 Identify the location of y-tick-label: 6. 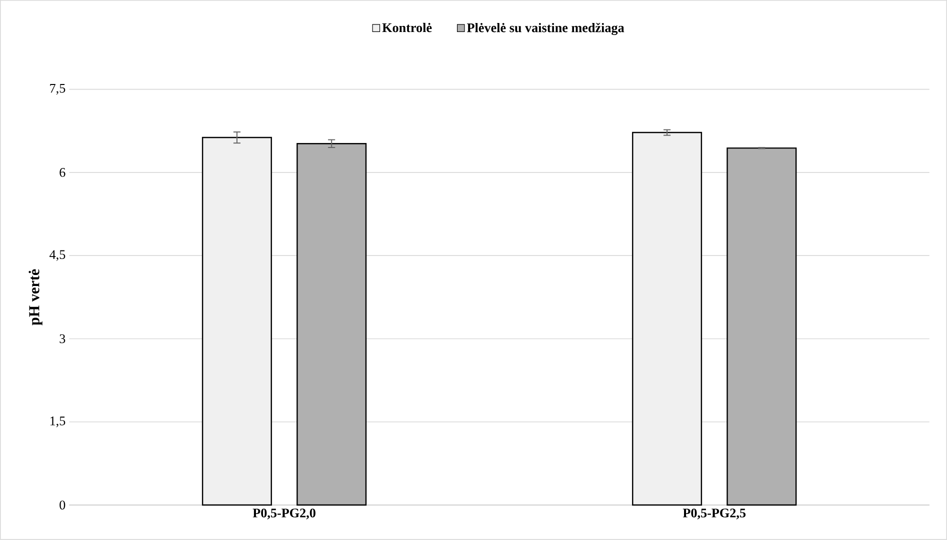
(63, 172).